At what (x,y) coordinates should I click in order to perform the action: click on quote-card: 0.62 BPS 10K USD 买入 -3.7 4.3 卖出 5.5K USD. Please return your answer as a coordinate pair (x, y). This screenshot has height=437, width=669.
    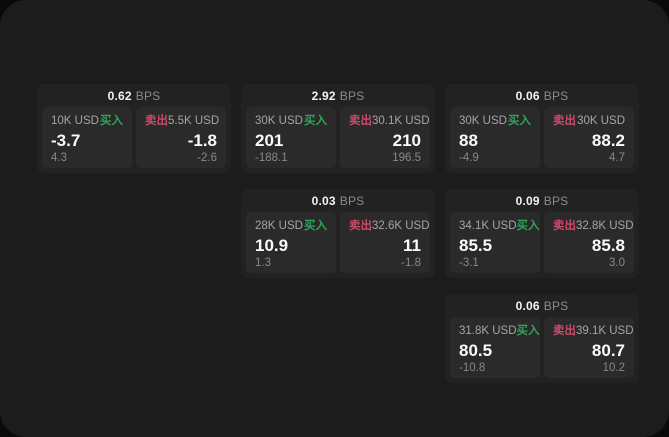
    Looking at the image, I should click on (134, 128).